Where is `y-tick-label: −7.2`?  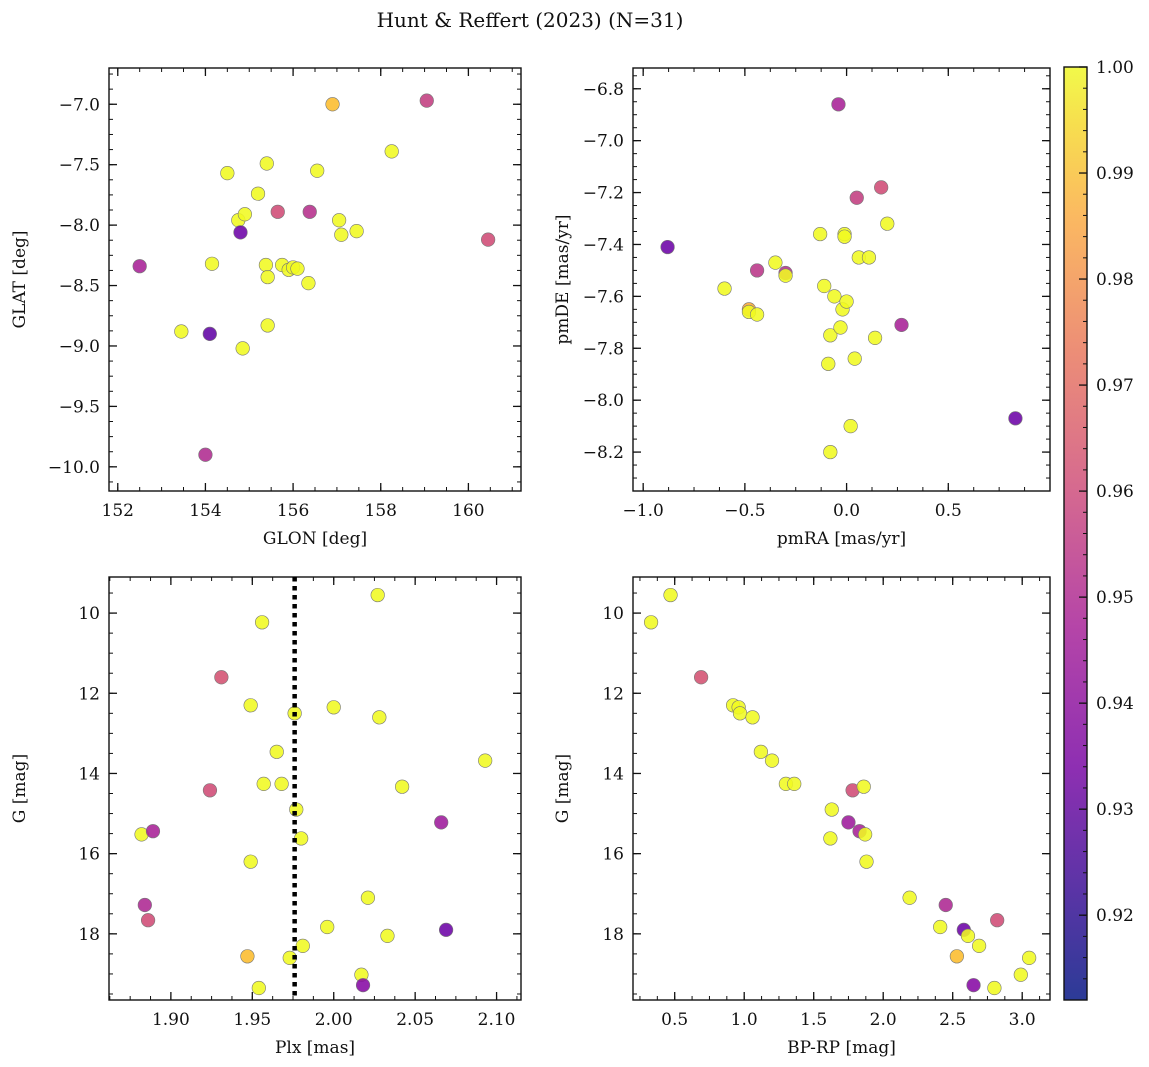
y-tick-label: −7.2 is located at coordinates (603, 194).